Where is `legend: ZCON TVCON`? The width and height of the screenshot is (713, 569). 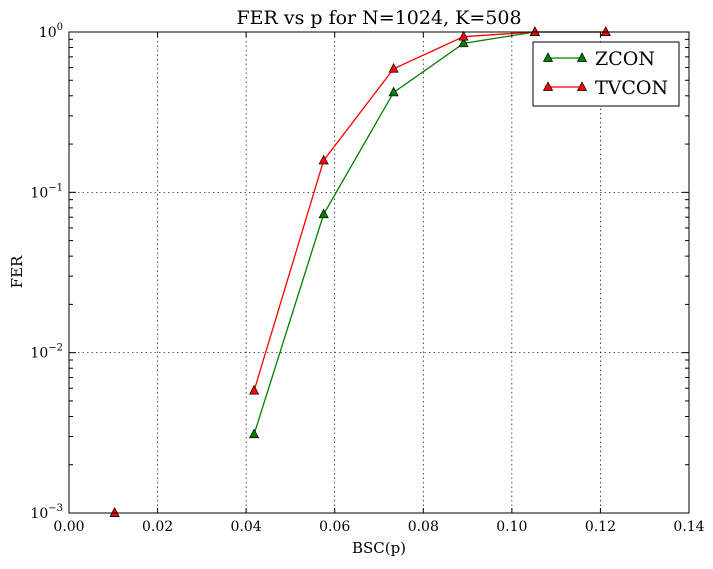 legend: ZCON TVCON is located at coordinates (606, 74).